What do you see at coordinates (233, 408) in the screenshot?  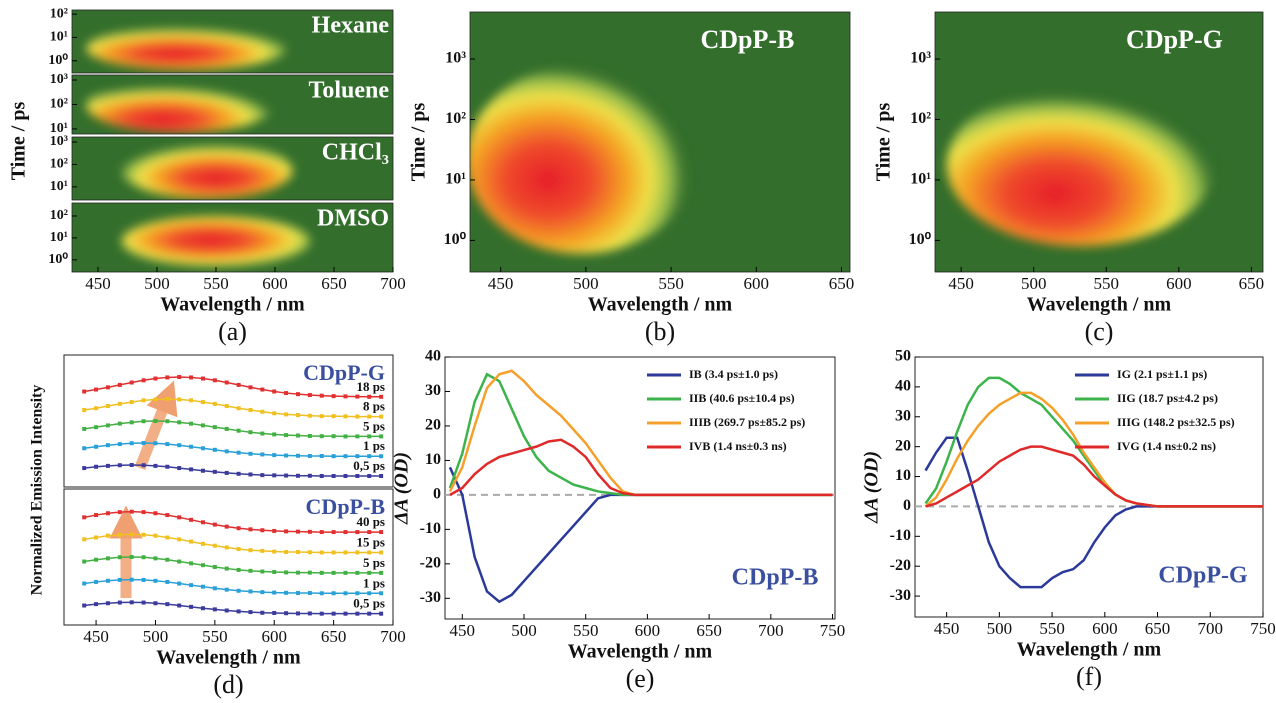 I see `series-line` at bounding box center [233, 408].